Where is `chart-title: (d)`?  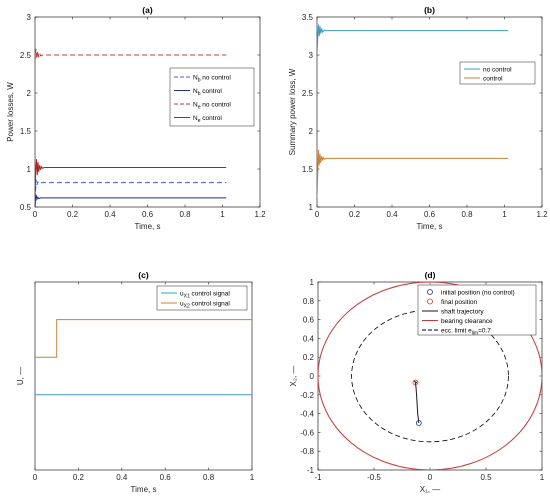 chart-title: (d) is located at coordinates (430, 275).